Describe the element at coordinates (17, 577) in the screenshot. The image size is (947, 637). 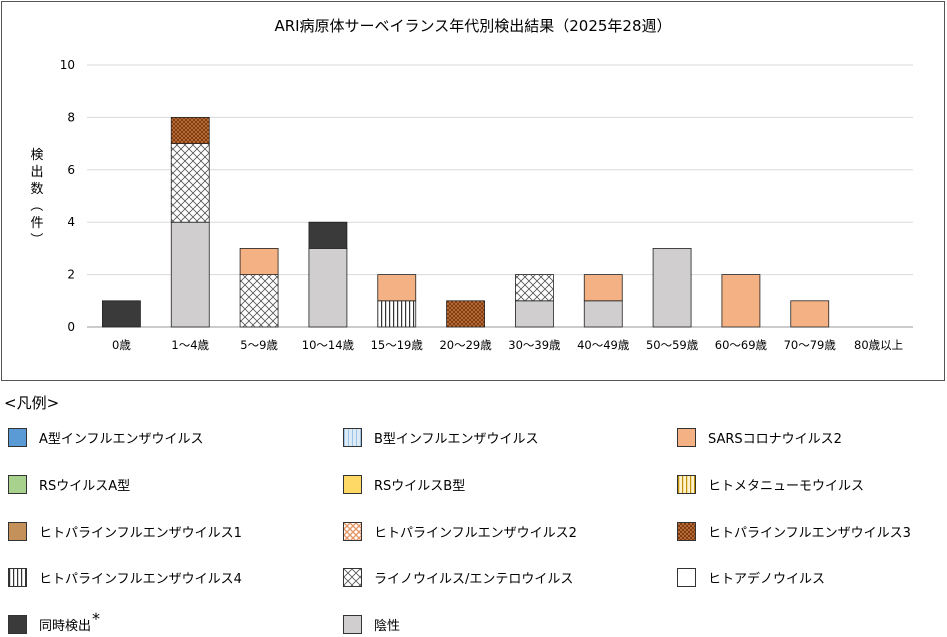
I see `legend-swatch-hpiv4` at that location.